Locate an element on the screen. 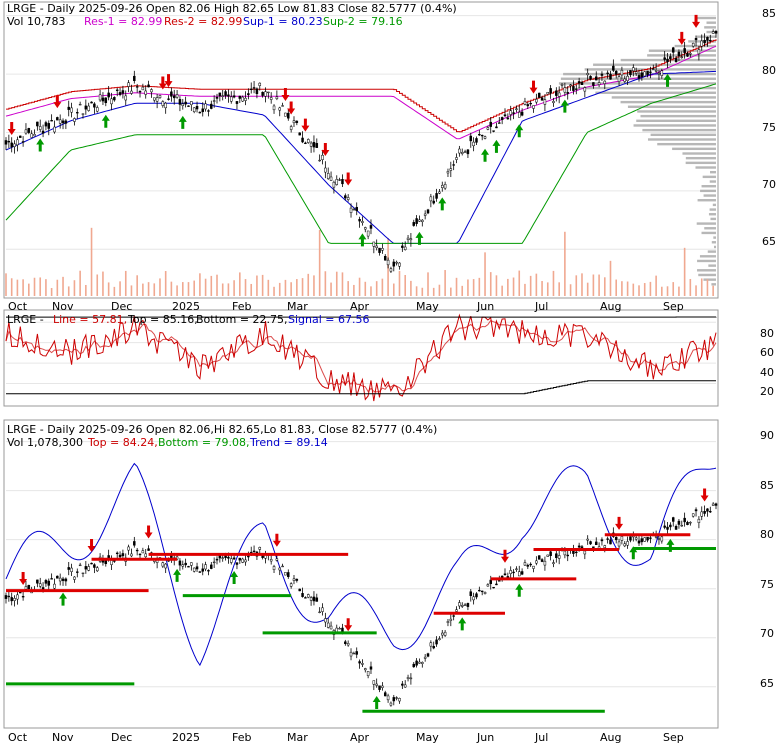  month-label: Jul is located at coordinates (541, 306).